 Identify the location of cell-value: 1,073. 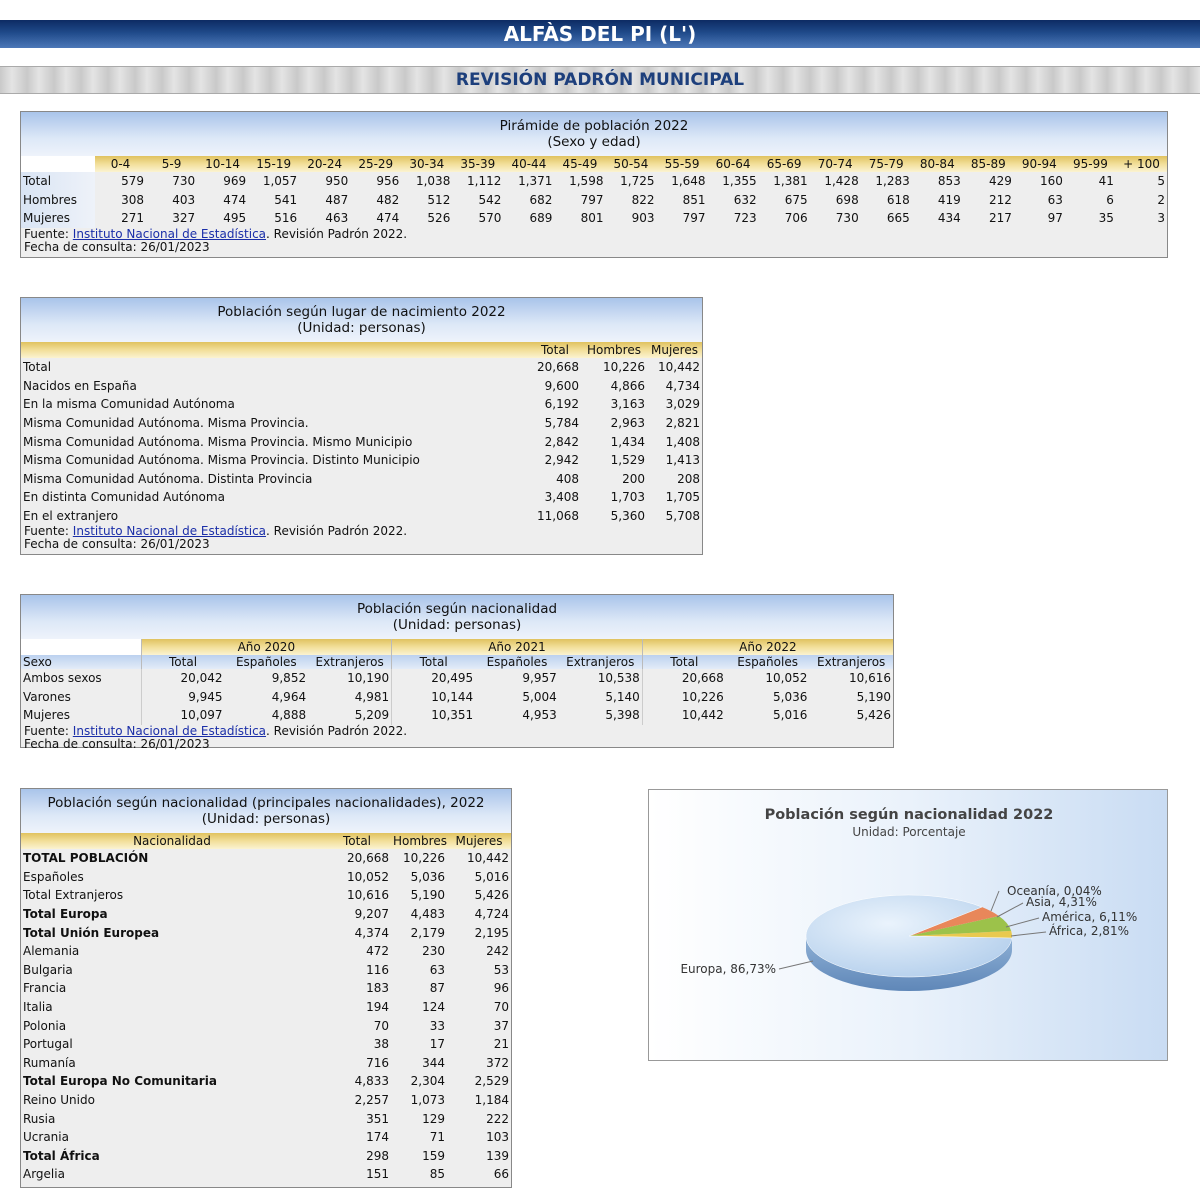
(427, 1100).